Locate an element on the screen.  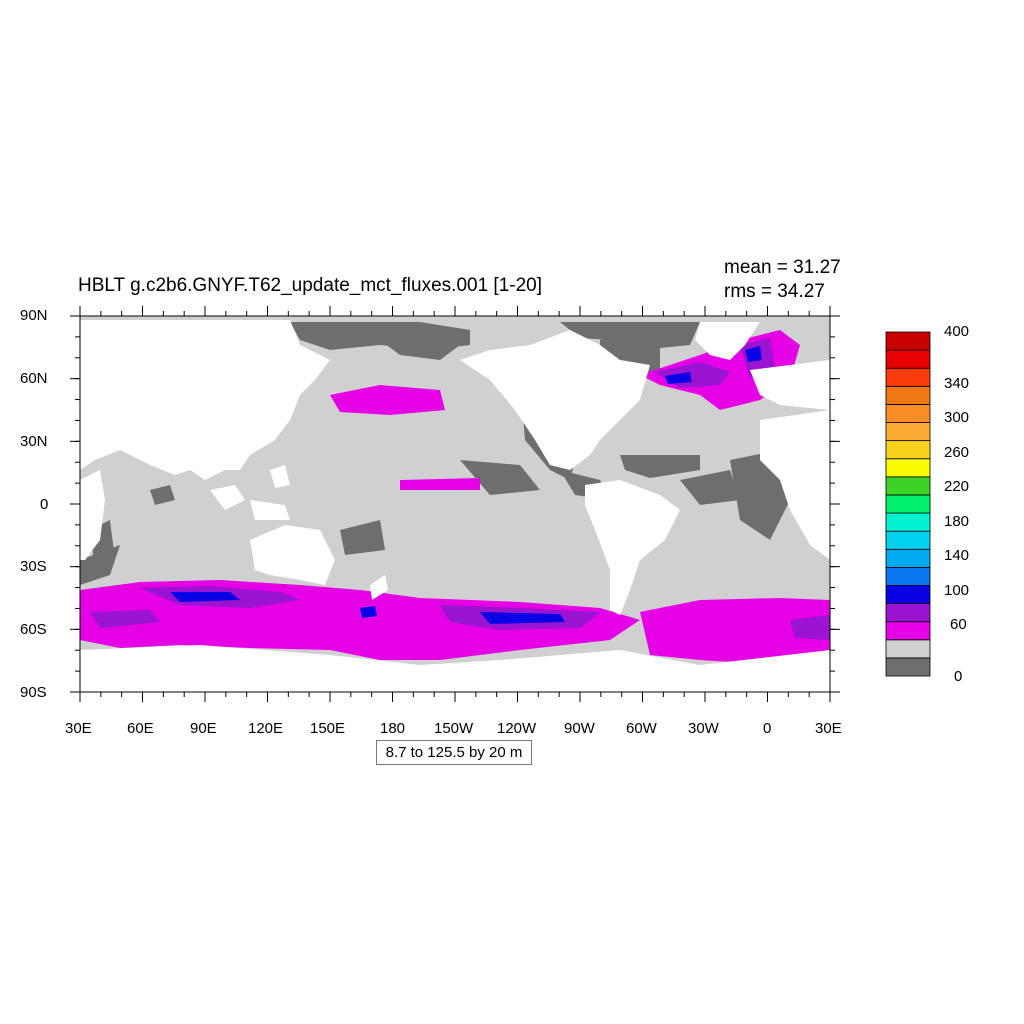
lon-label-30e: 30E is located at coordinates (78, 728).